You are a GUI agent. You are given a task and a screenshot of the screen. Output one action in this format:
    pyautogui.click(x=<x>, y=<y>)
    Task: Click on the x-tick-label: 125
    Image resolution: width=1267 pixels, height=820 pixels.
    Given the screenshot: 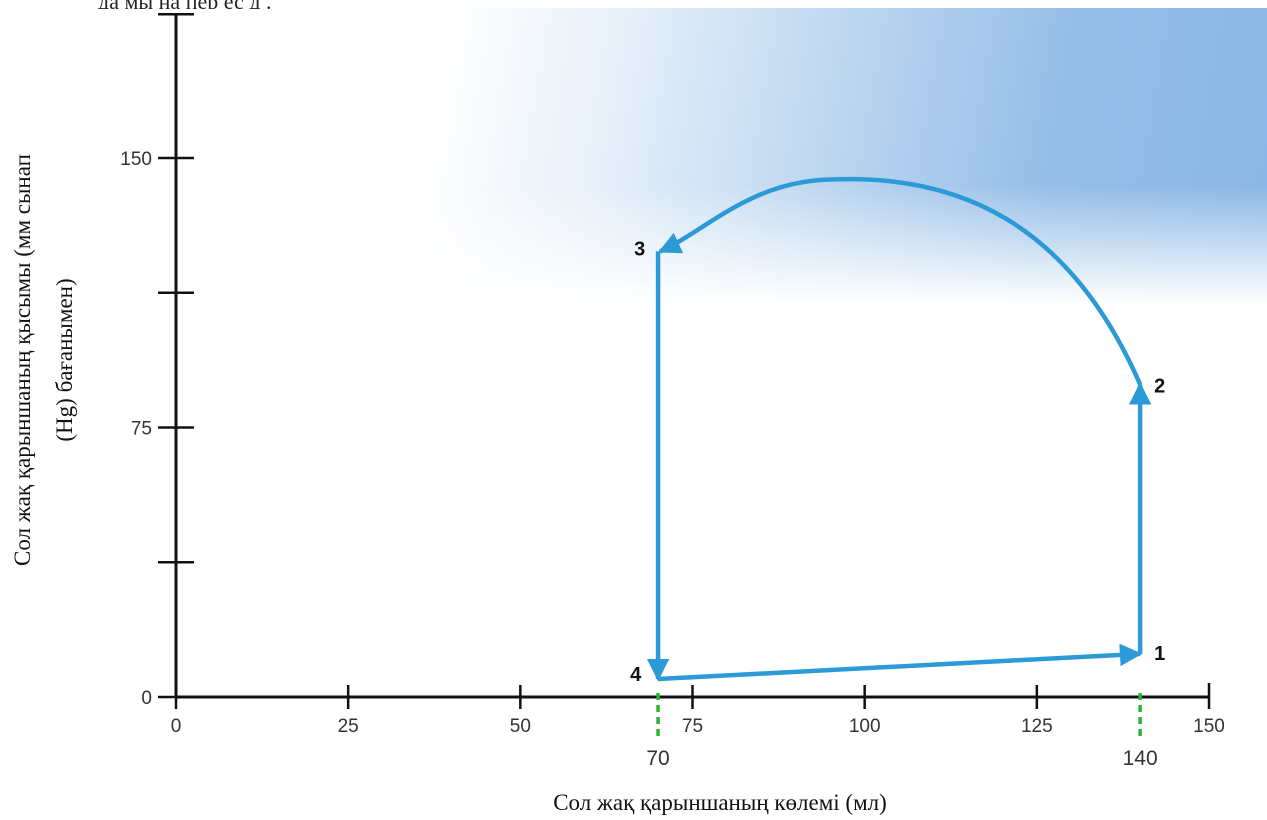 What is the action you would take?
    pyautogui.click(x=1037, y=726)
    